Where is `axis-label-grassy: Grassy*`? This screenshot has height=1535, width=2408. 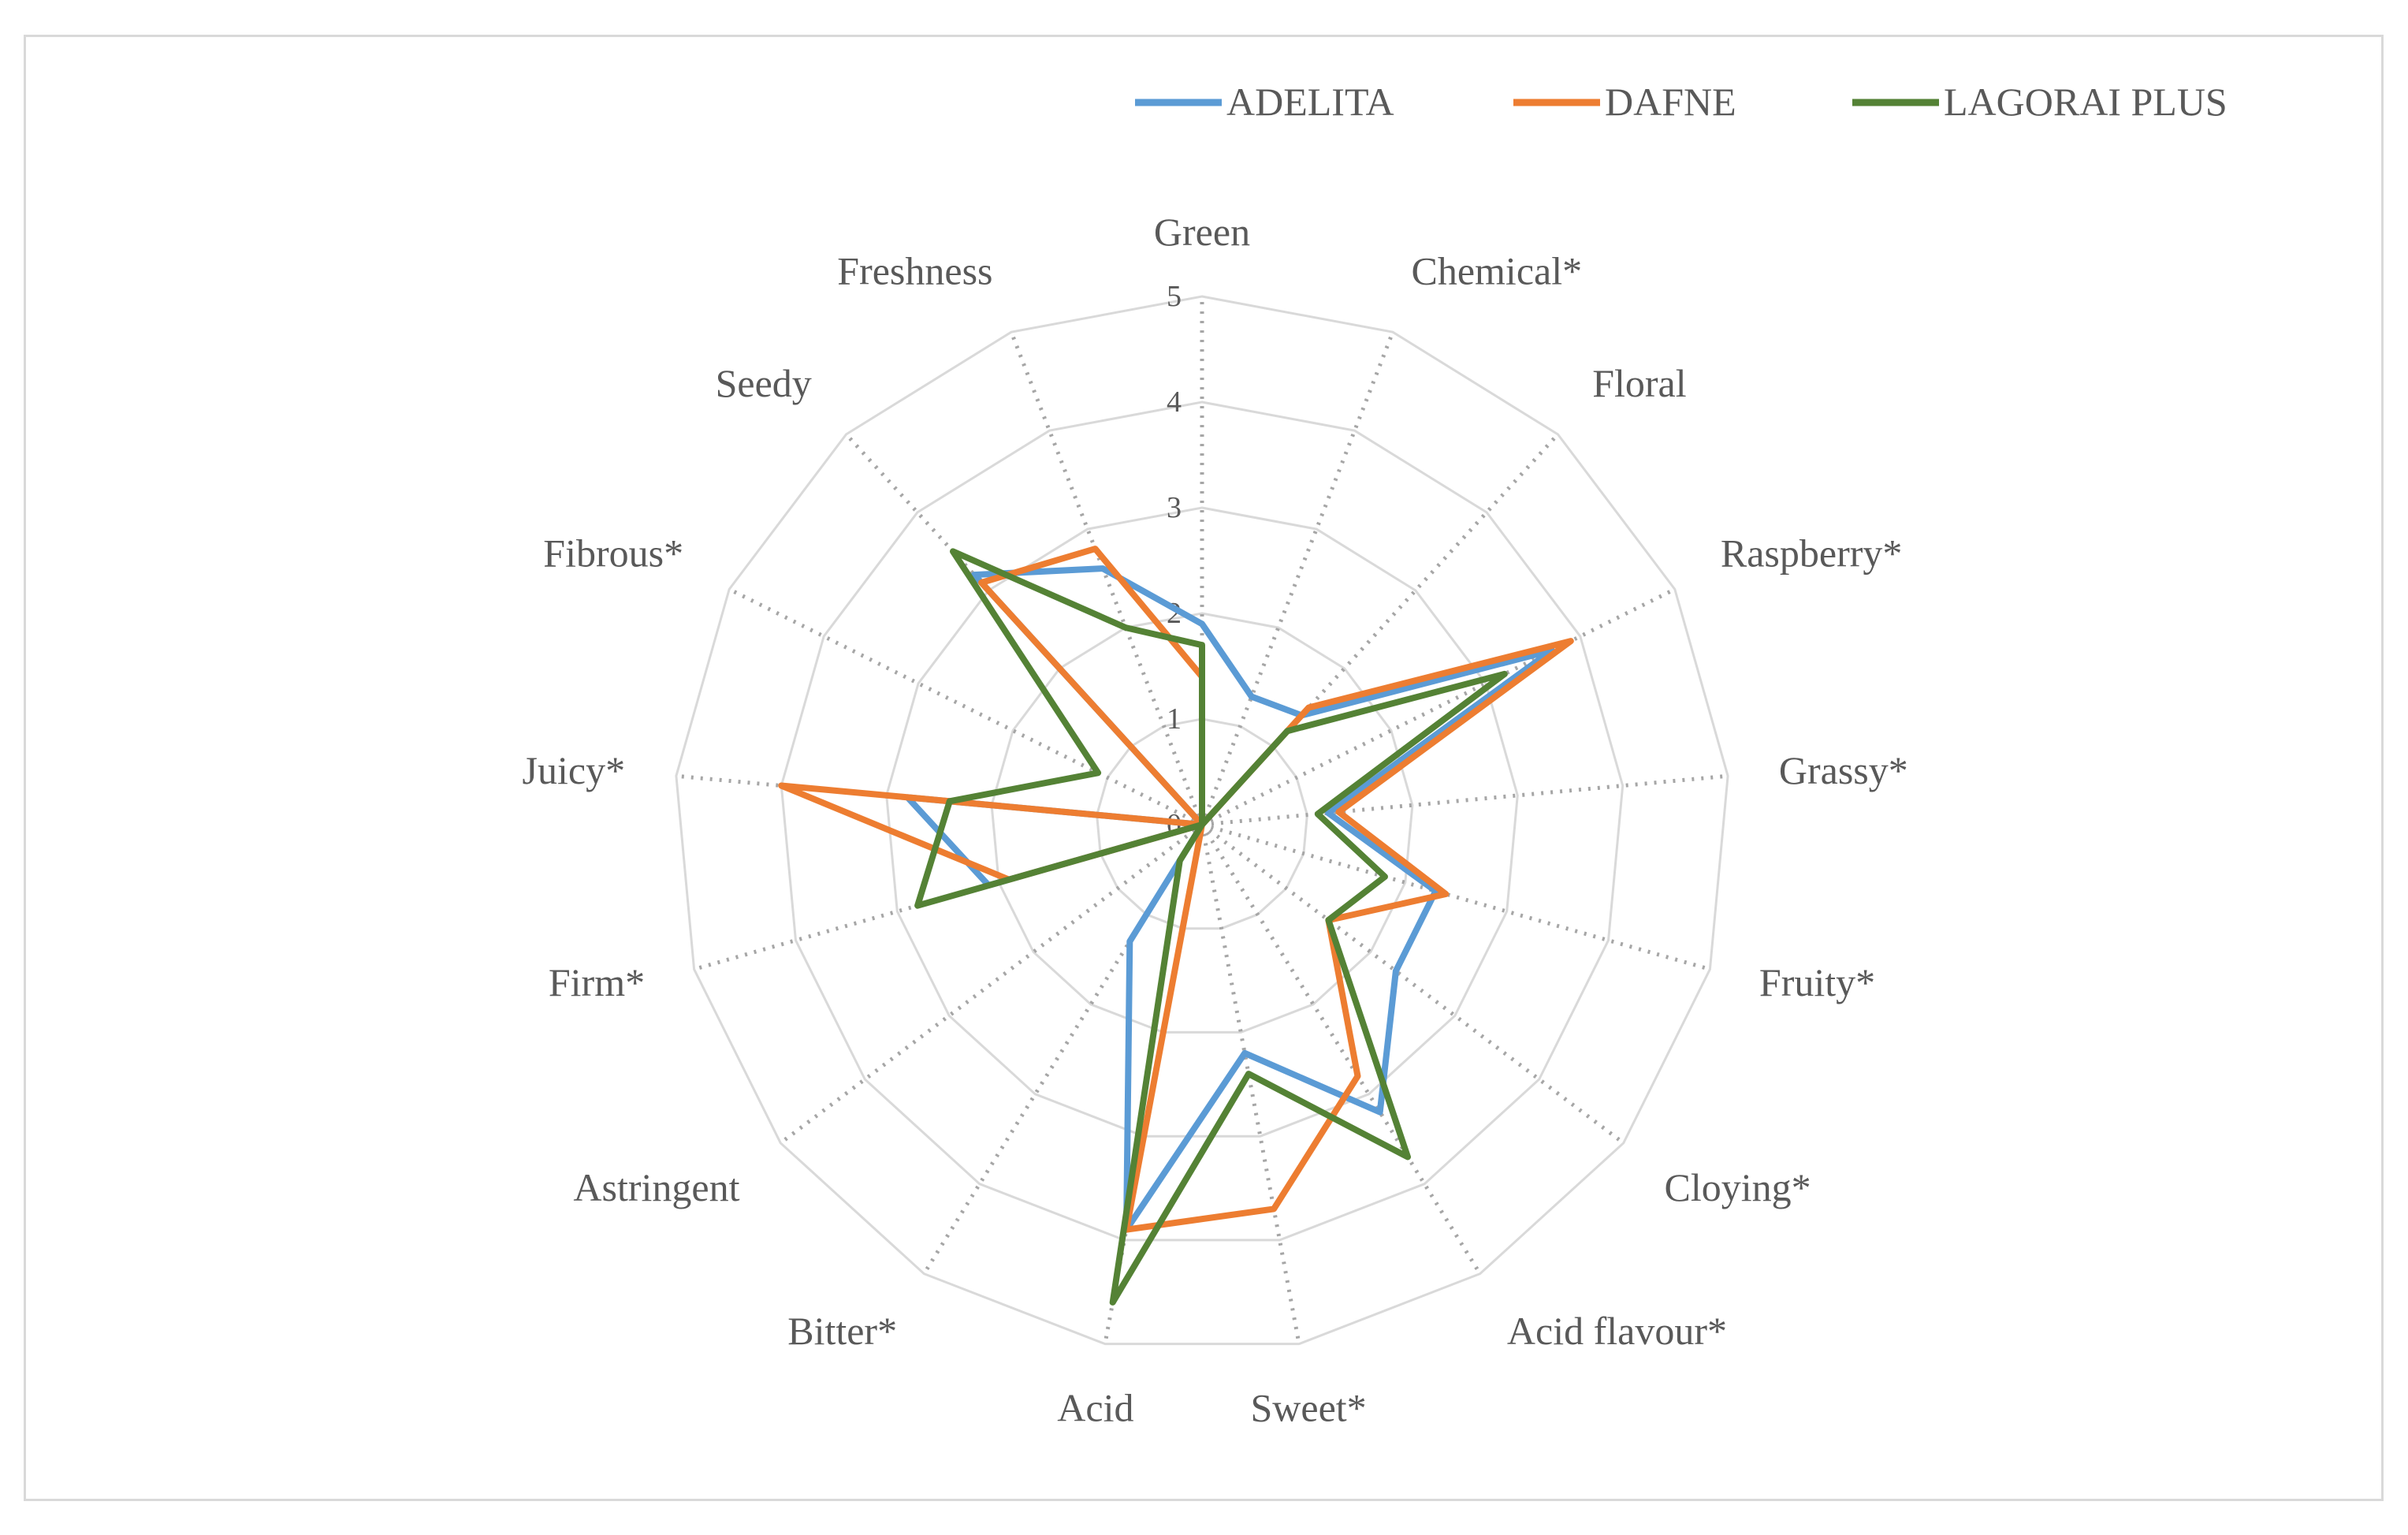 axis-label-grassy: Grassy* is located at coordinates (1843, 770).